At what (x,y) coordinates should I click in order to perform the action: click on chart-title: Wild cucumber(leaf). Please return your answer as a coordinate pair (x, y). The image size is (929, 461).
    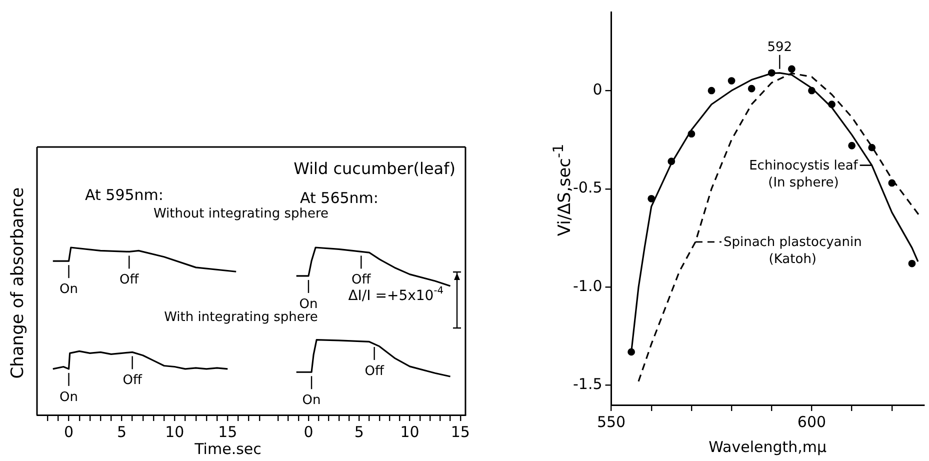
    Looking at the image, I should click on (375, 168).